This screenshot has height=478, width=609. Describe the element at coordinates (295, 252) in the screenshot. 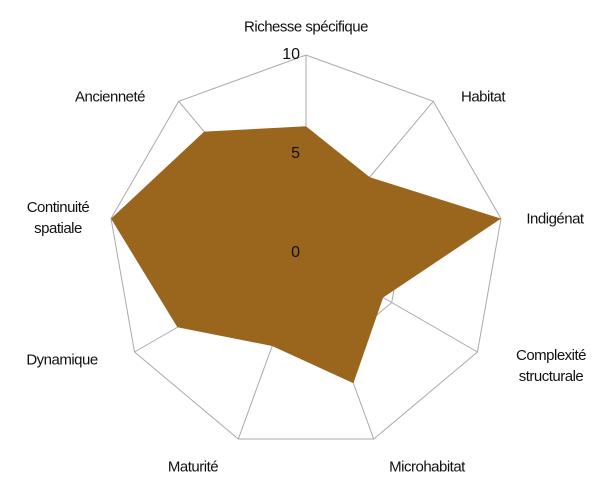

I see `tick-label: 0` at that location.